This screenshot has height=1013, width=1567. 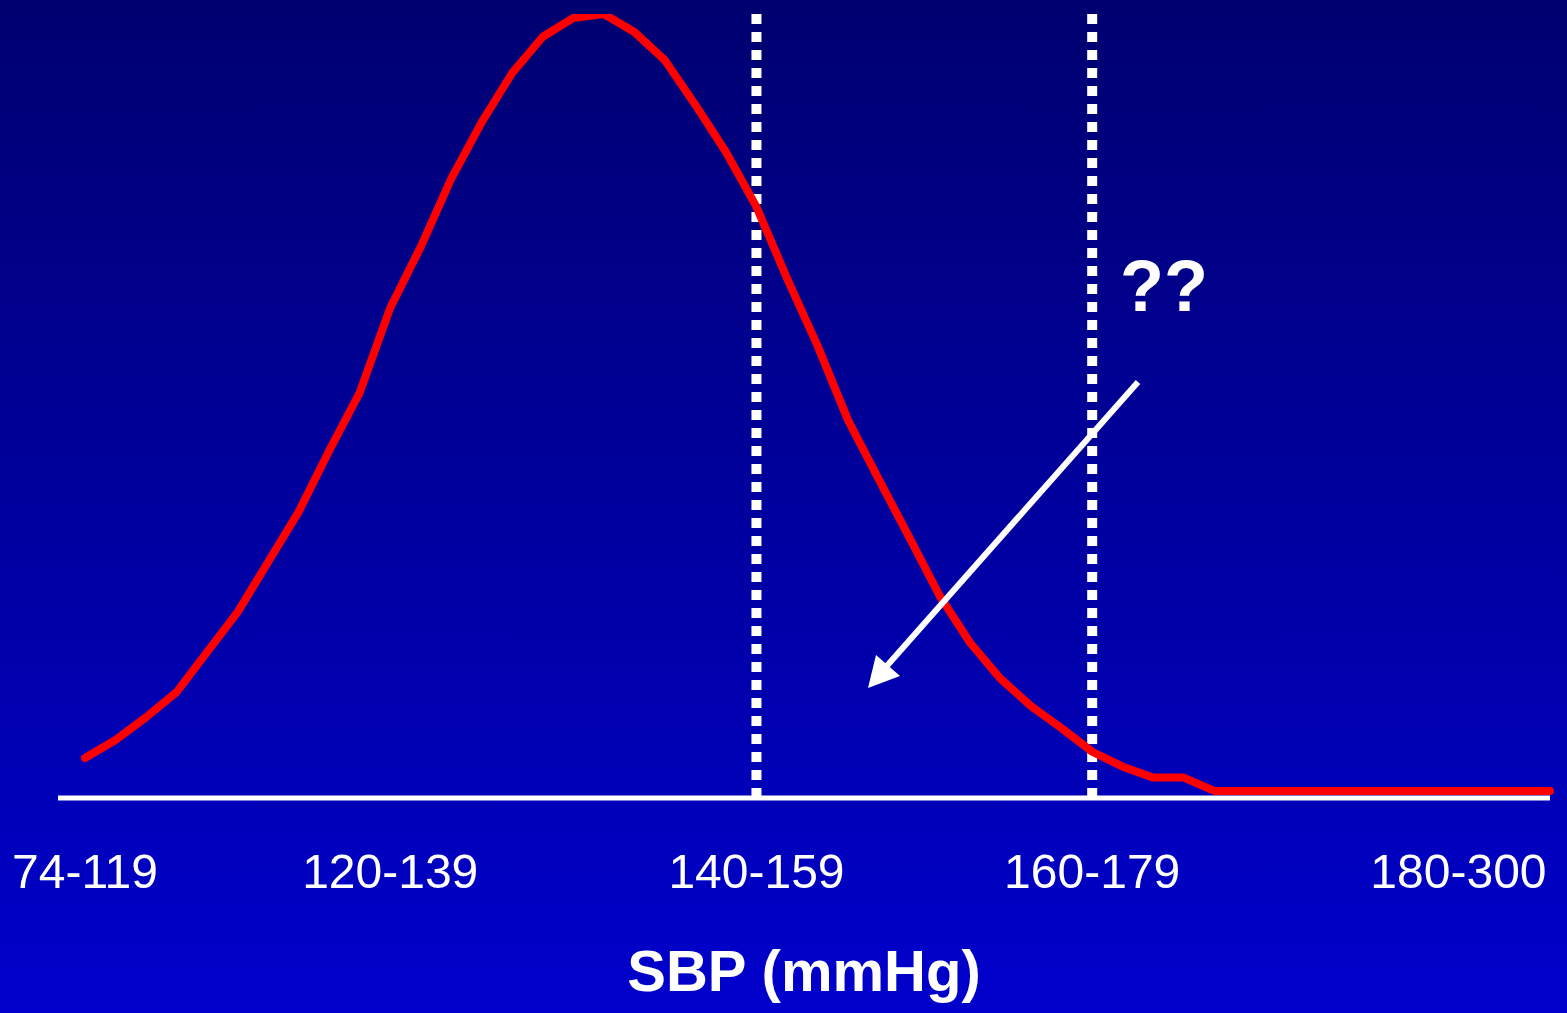 What do you see at coordinates (756, 872) in the screenshot?
I see `x-tick-label: 140-159` at bounding box center [756, 872].